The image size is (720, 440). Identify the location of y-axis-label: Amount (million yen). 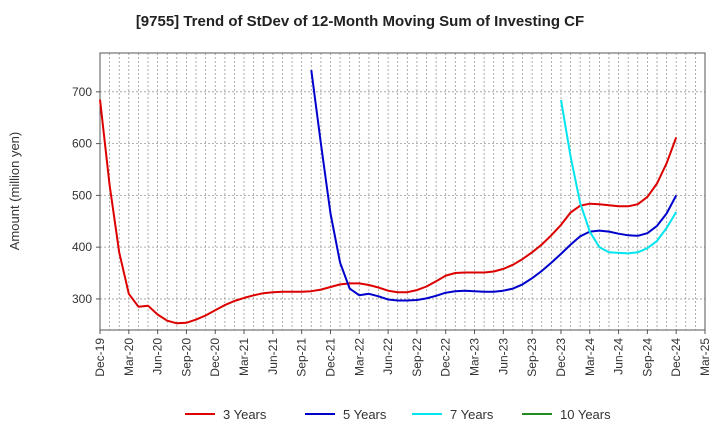
(14, 191).